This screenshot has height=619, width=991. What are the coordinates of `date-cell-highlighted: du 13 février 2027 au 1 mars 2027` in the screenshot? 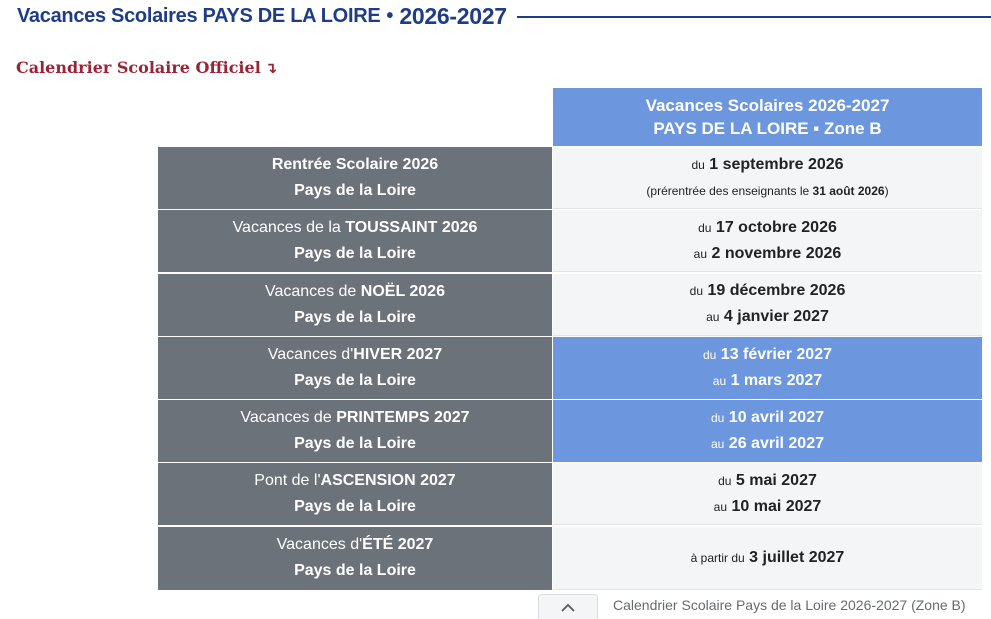 It's located at (767, 367).